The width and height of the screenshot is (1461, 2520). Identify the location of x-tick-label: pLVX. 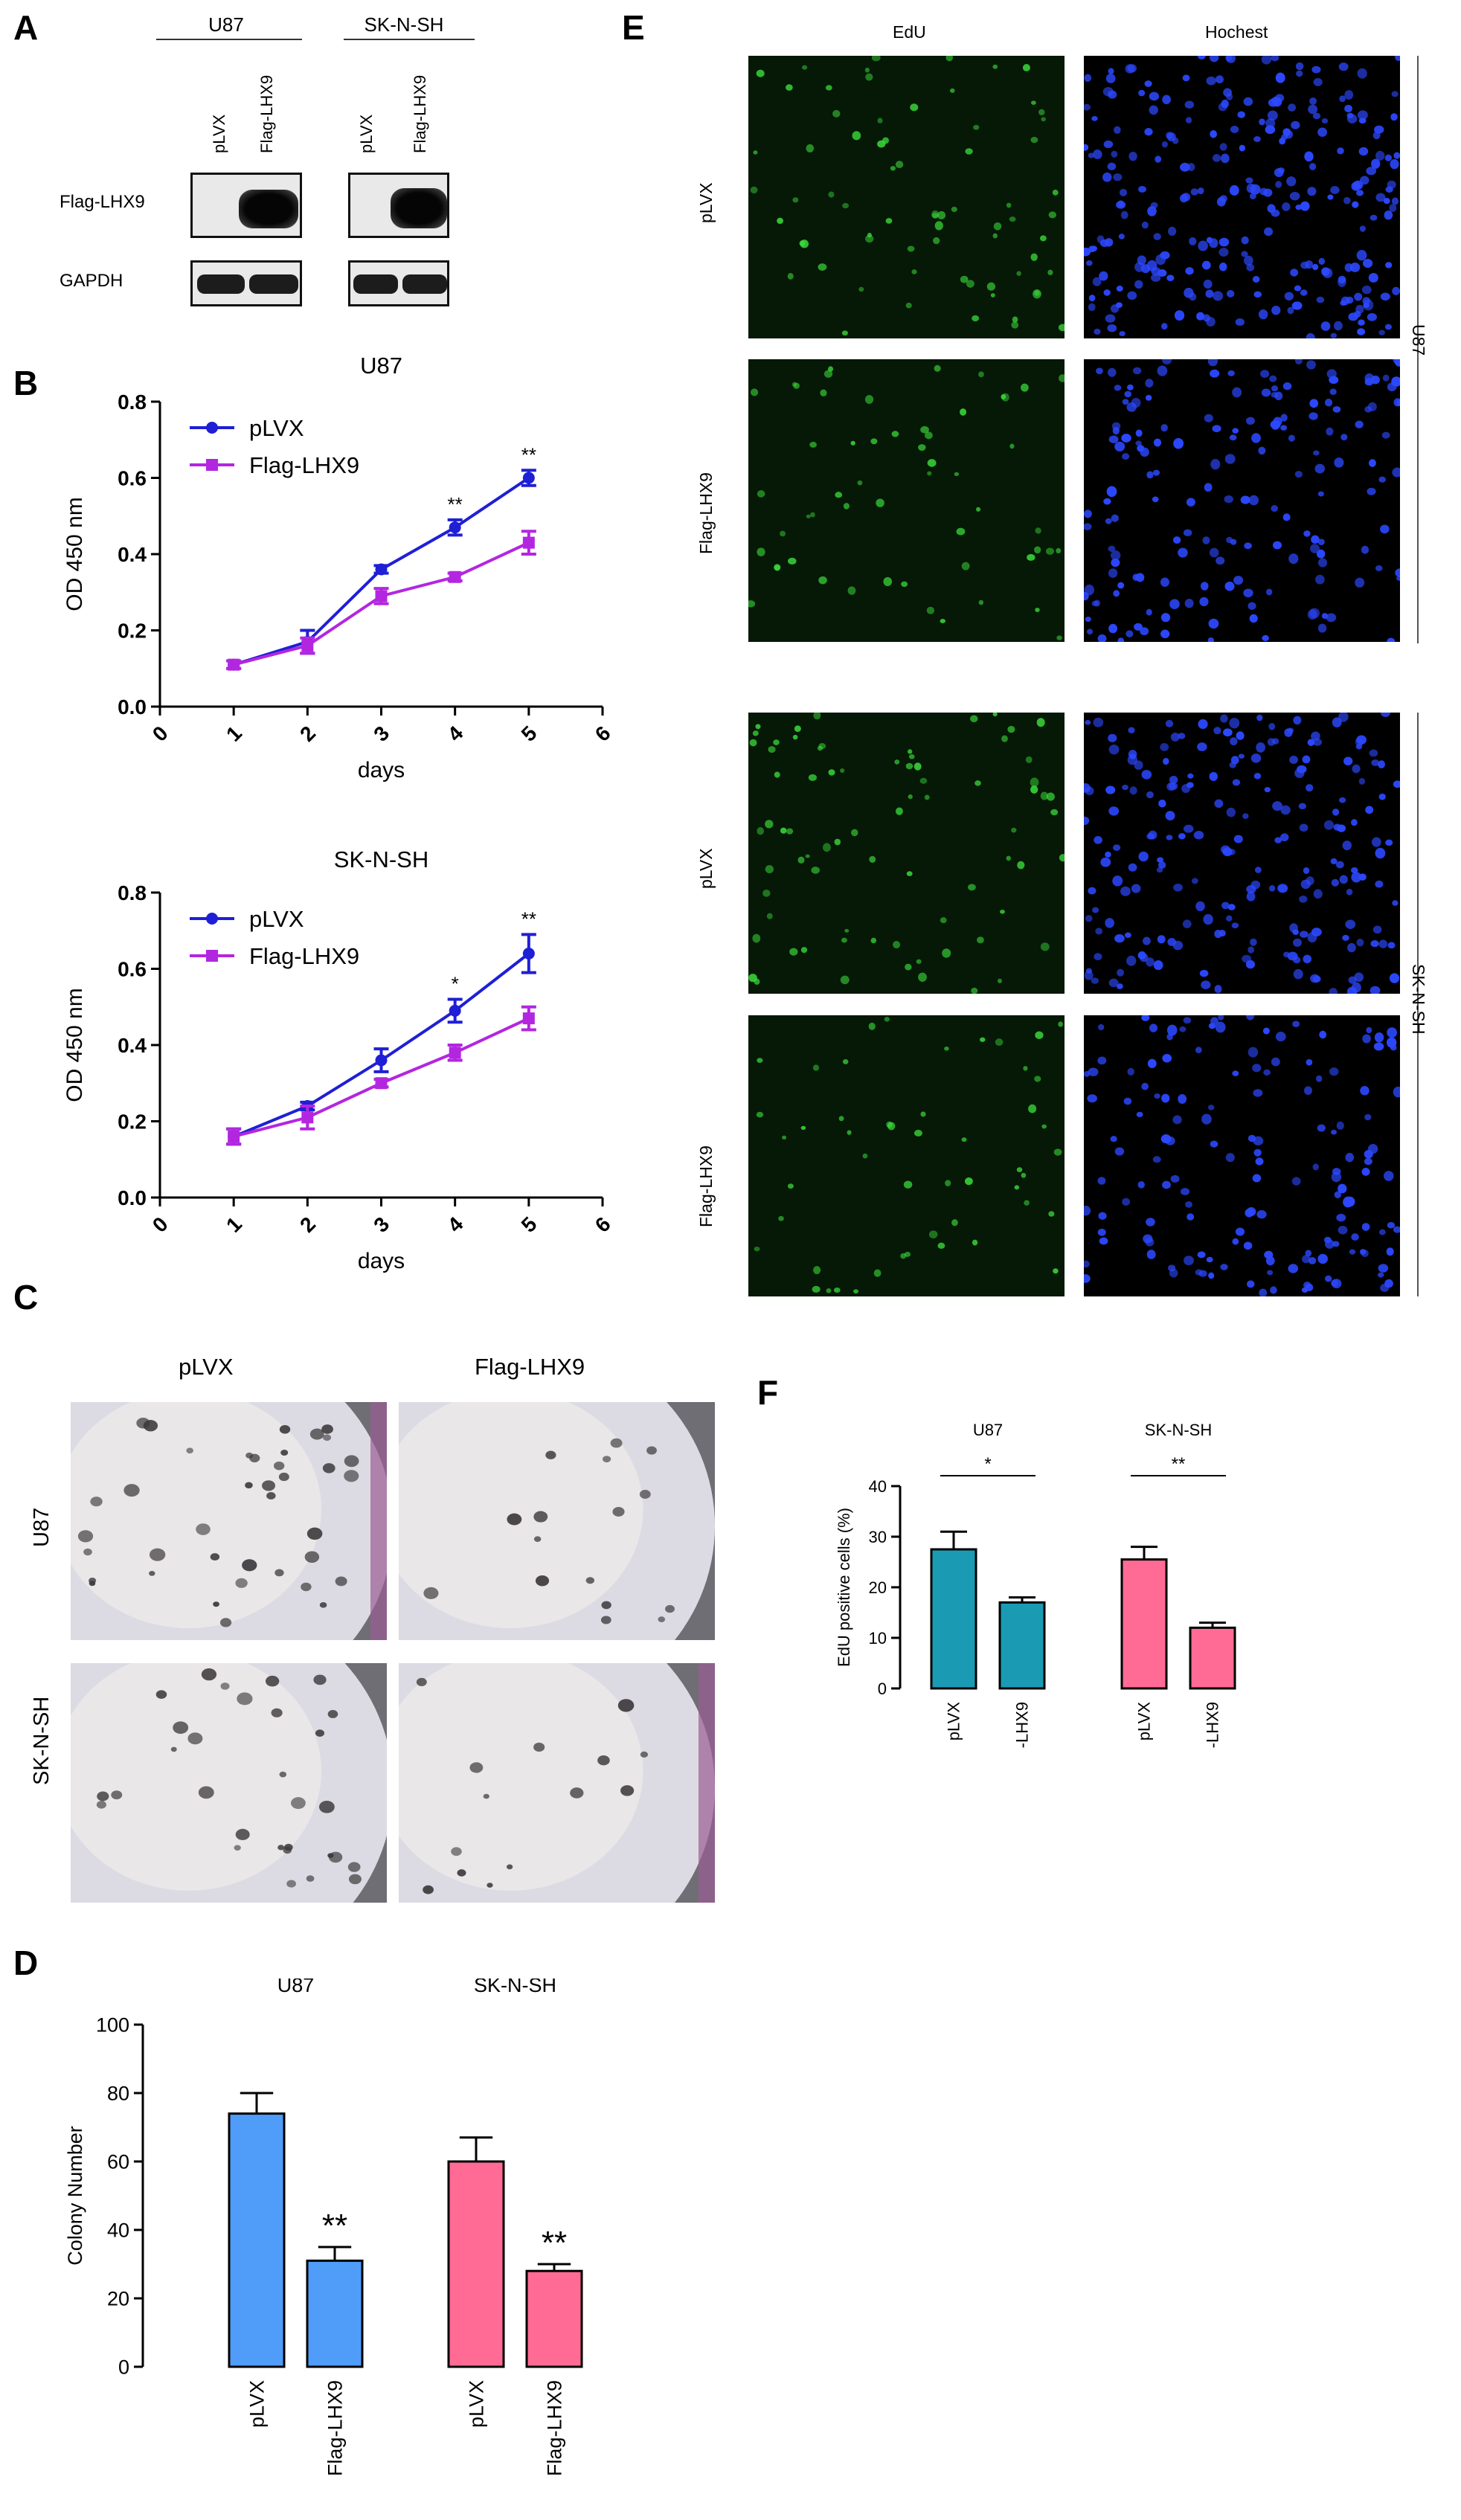
(1144, 1721).